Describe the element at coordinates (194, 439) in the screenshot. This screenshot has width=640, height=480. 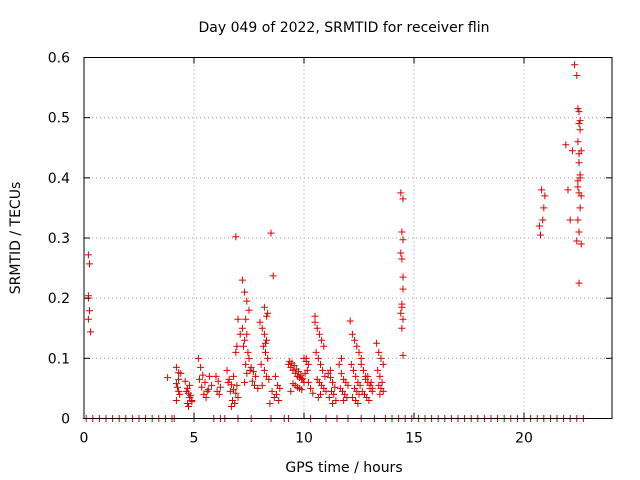
I see `x-tick-label: 5` at that location.